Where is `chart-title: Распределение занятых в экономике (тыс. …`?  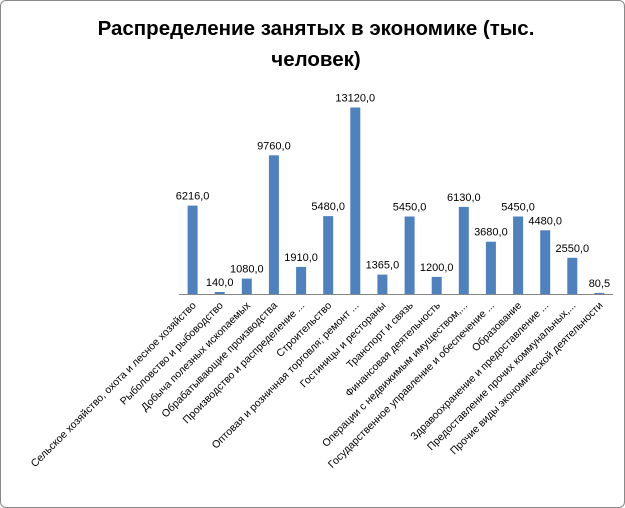 chart-title: Распределение занятых в экономике (тыс. … is located at coordinates (316, 44).